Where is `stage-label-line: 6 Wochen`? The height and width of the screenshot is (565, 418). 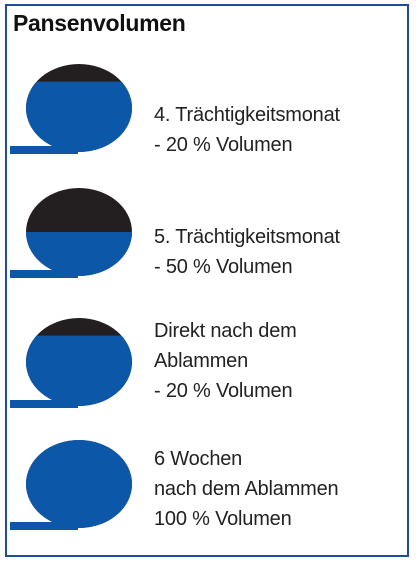
stage-label-line: 6 Wochen is located at coordinates (198, 459).